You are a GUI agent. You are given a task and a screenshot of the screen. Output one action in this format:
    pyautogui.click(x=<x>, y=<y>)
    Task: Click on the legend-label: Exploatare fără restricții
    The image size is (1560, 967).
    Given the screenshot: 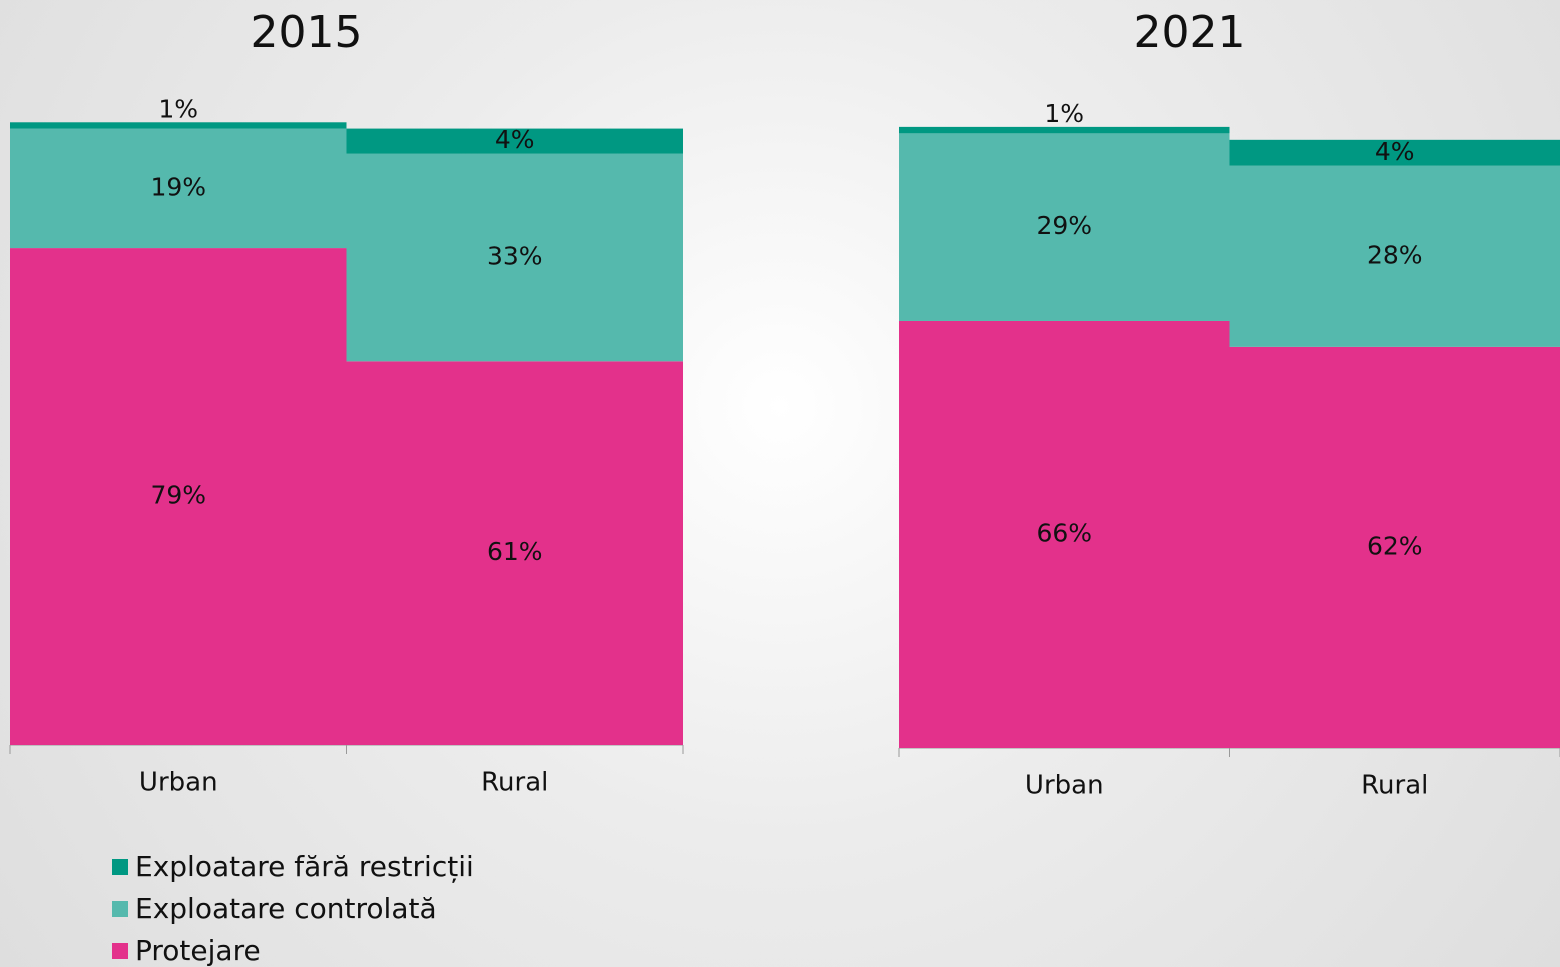 What is the action you would take?
    pyautogui.click(x=304, y=866)
    